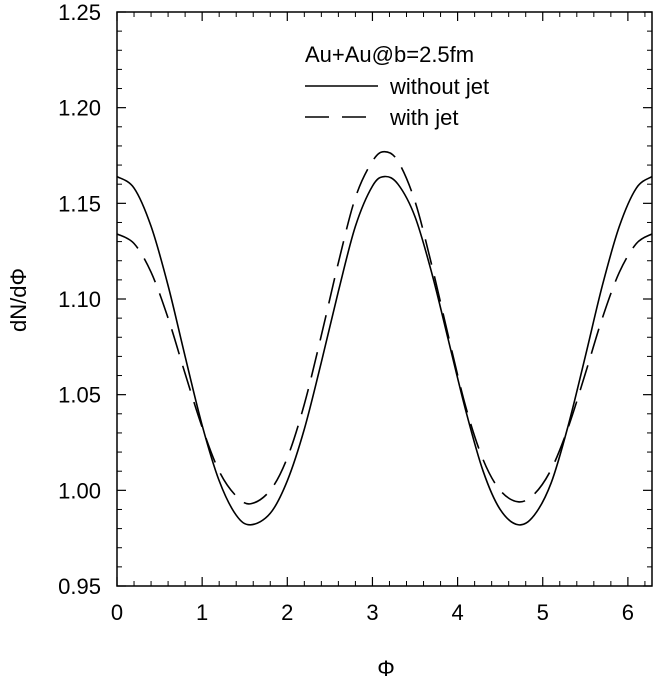 The width and height of the screenshot is (664, 681). I want to click on x-tick-label: 5, so click(543, 612).